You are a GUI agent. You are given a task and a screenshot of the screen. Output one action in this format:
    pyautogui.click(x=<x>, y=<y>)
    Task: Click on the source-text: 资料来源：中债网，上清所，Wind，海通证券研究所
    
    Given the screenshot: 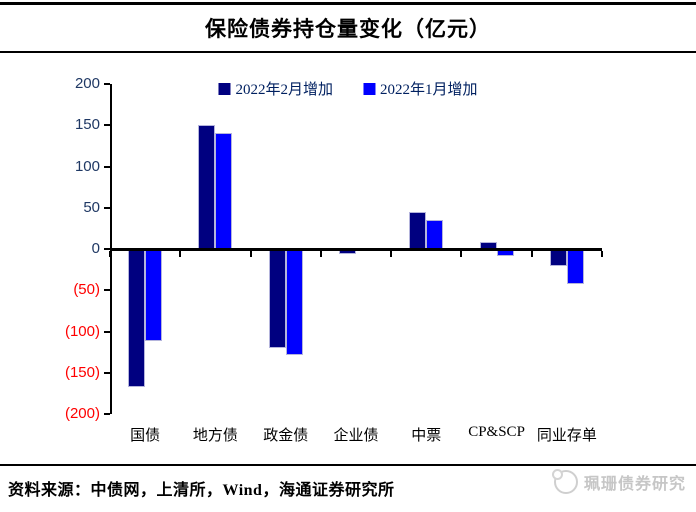 What is the action you would take?
    pyautogui.click(x=201, y=490)
    